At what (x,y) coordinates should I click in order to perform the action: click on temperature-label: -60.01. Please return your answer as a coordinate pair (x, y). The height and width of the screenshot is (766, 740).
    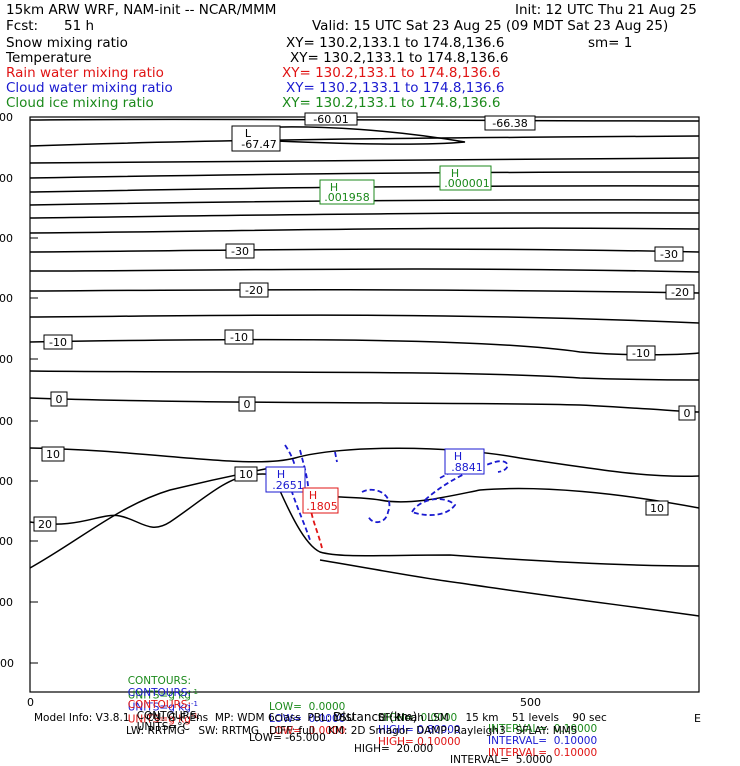
    Looking at the image, I should click on (330, 119).